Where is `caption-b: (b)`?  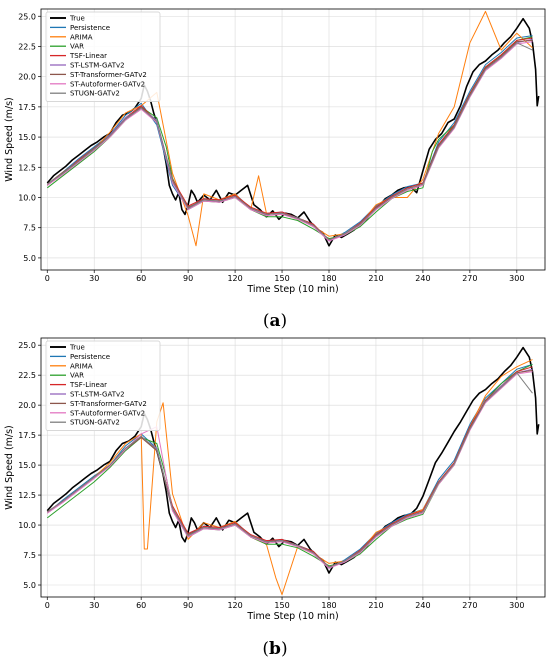
caption-b: (b) is located at coordinates (274, 649).